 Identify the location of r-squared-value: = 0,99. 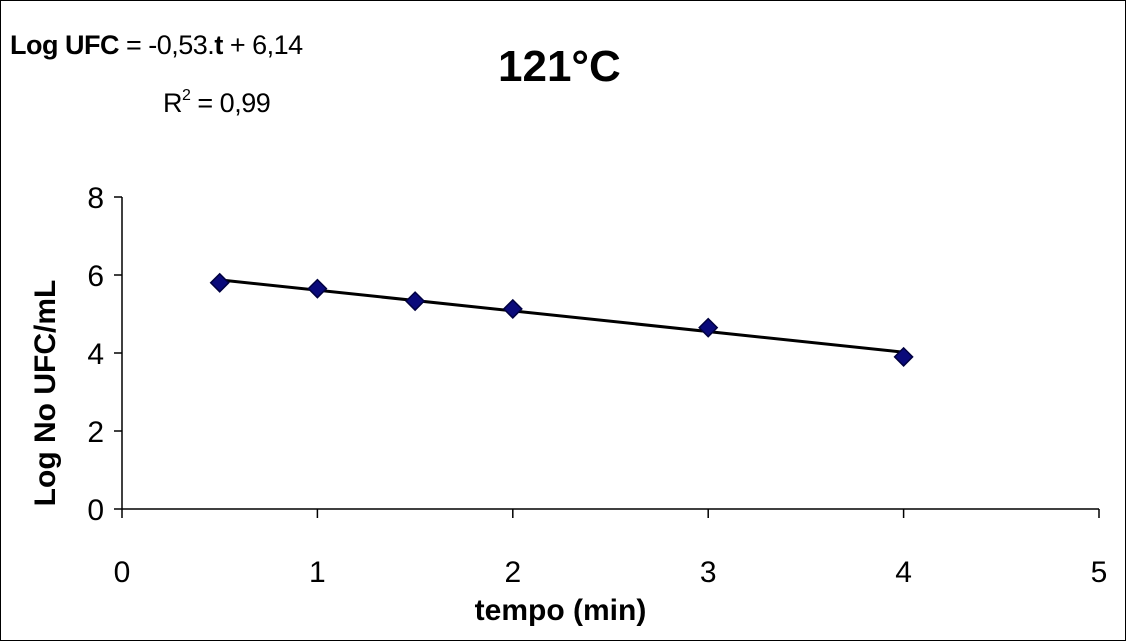
(230, 103).